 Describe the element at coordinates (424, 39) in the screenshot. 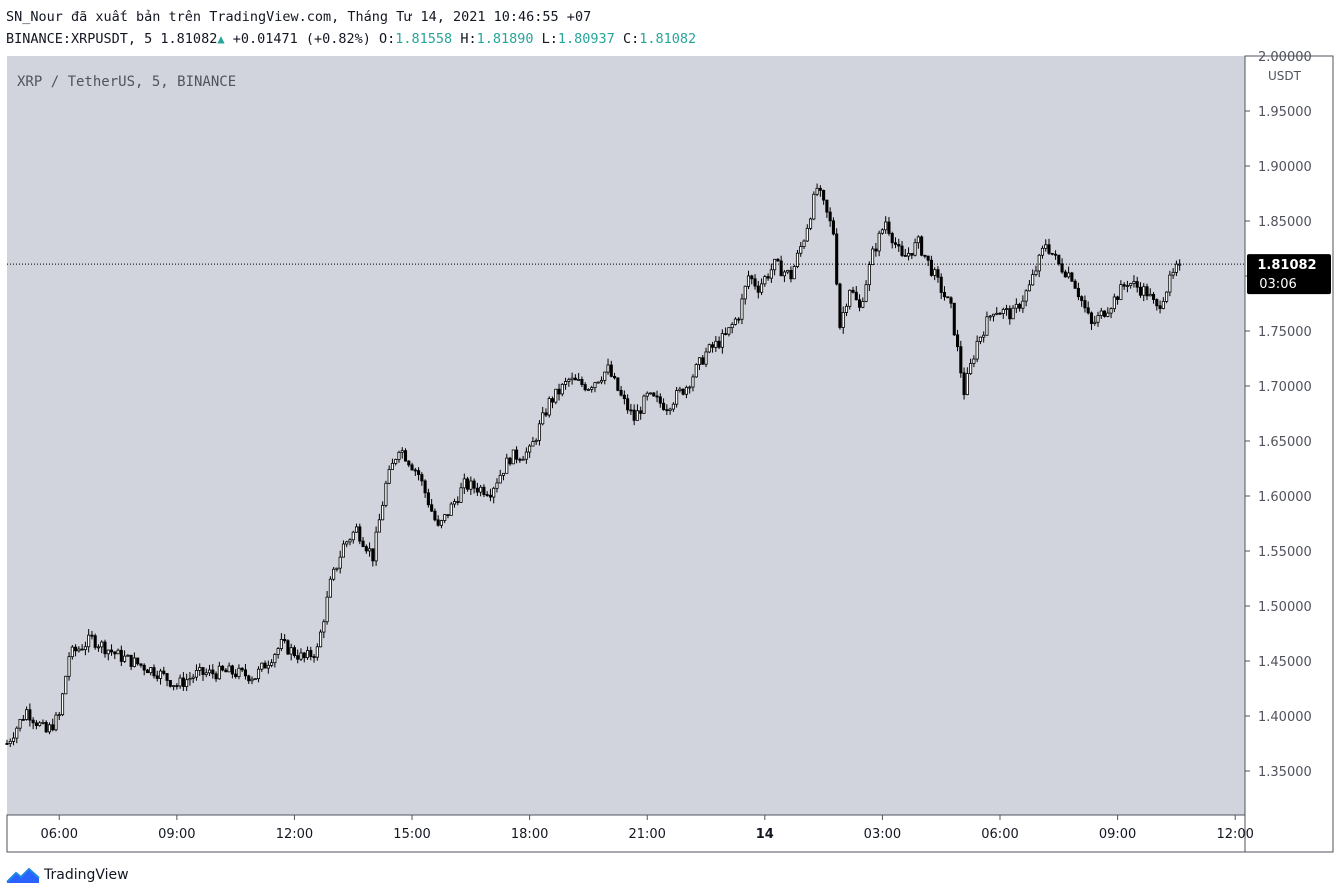

I see `open-value: 1.81558` at that location.